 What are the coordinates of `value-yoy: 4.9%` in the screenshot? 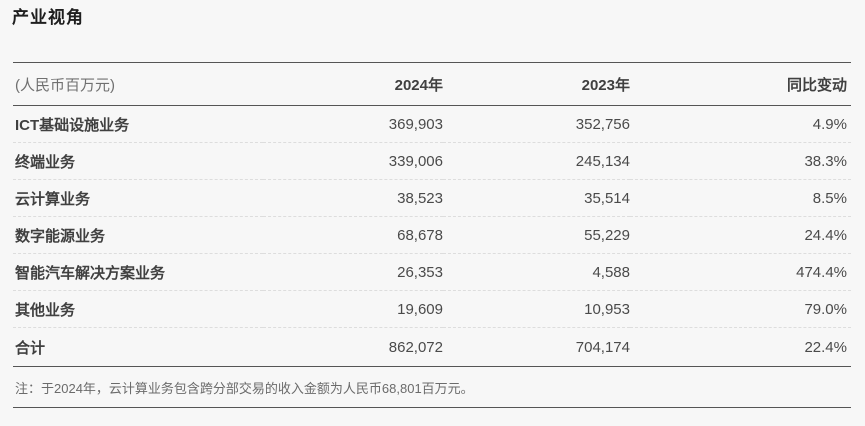 It's located at (740, 124).